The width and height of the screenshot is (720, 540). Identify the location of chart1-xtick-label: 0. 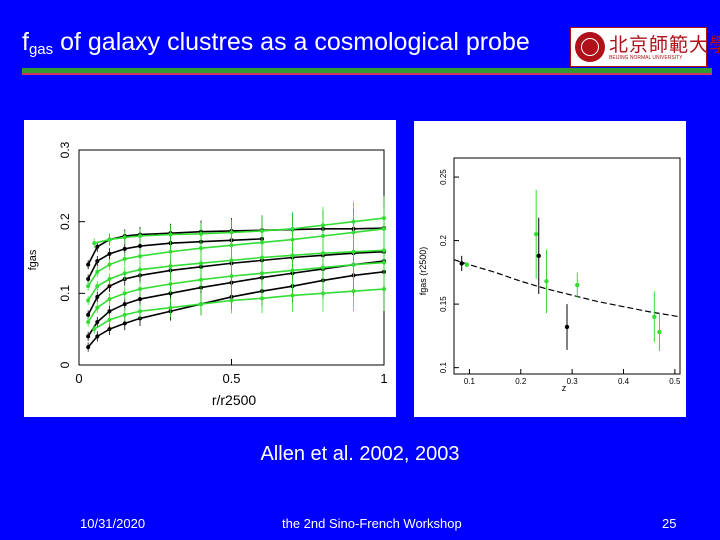
(78, 378).